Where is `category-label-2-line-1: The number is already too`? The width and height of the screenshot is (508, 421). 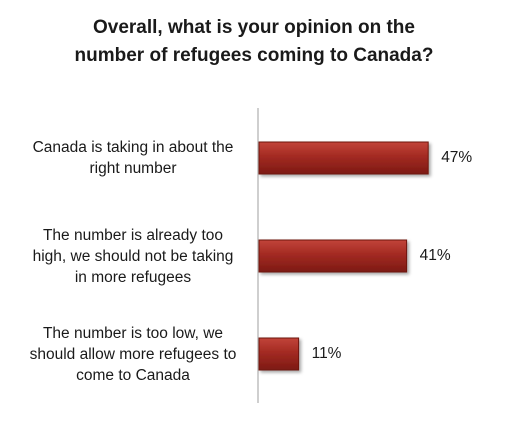
category-label-2-line-1: The number is already too is located at coordinates (133, 235).